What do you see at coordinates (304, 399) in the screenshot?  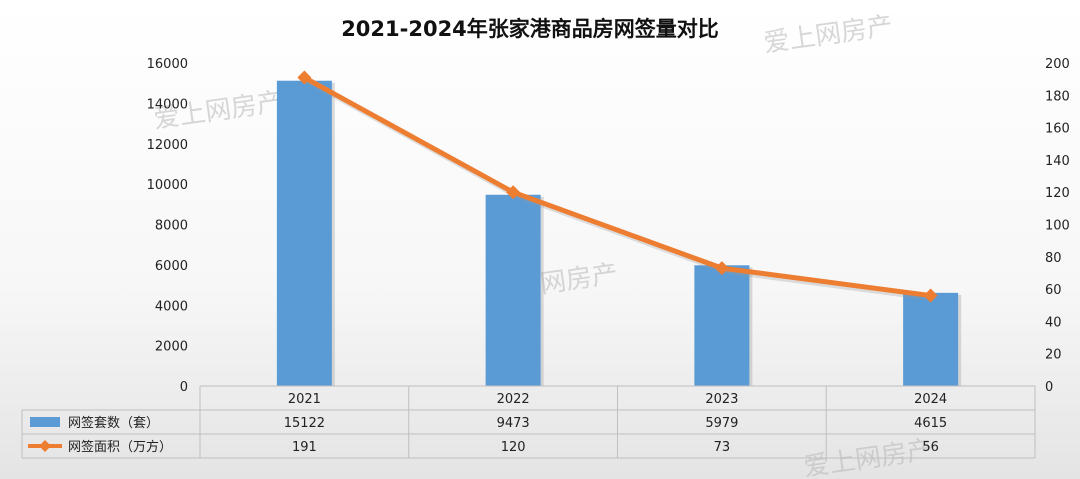 I see `x-tick-label: 2021` at bounding box center [304, 399].